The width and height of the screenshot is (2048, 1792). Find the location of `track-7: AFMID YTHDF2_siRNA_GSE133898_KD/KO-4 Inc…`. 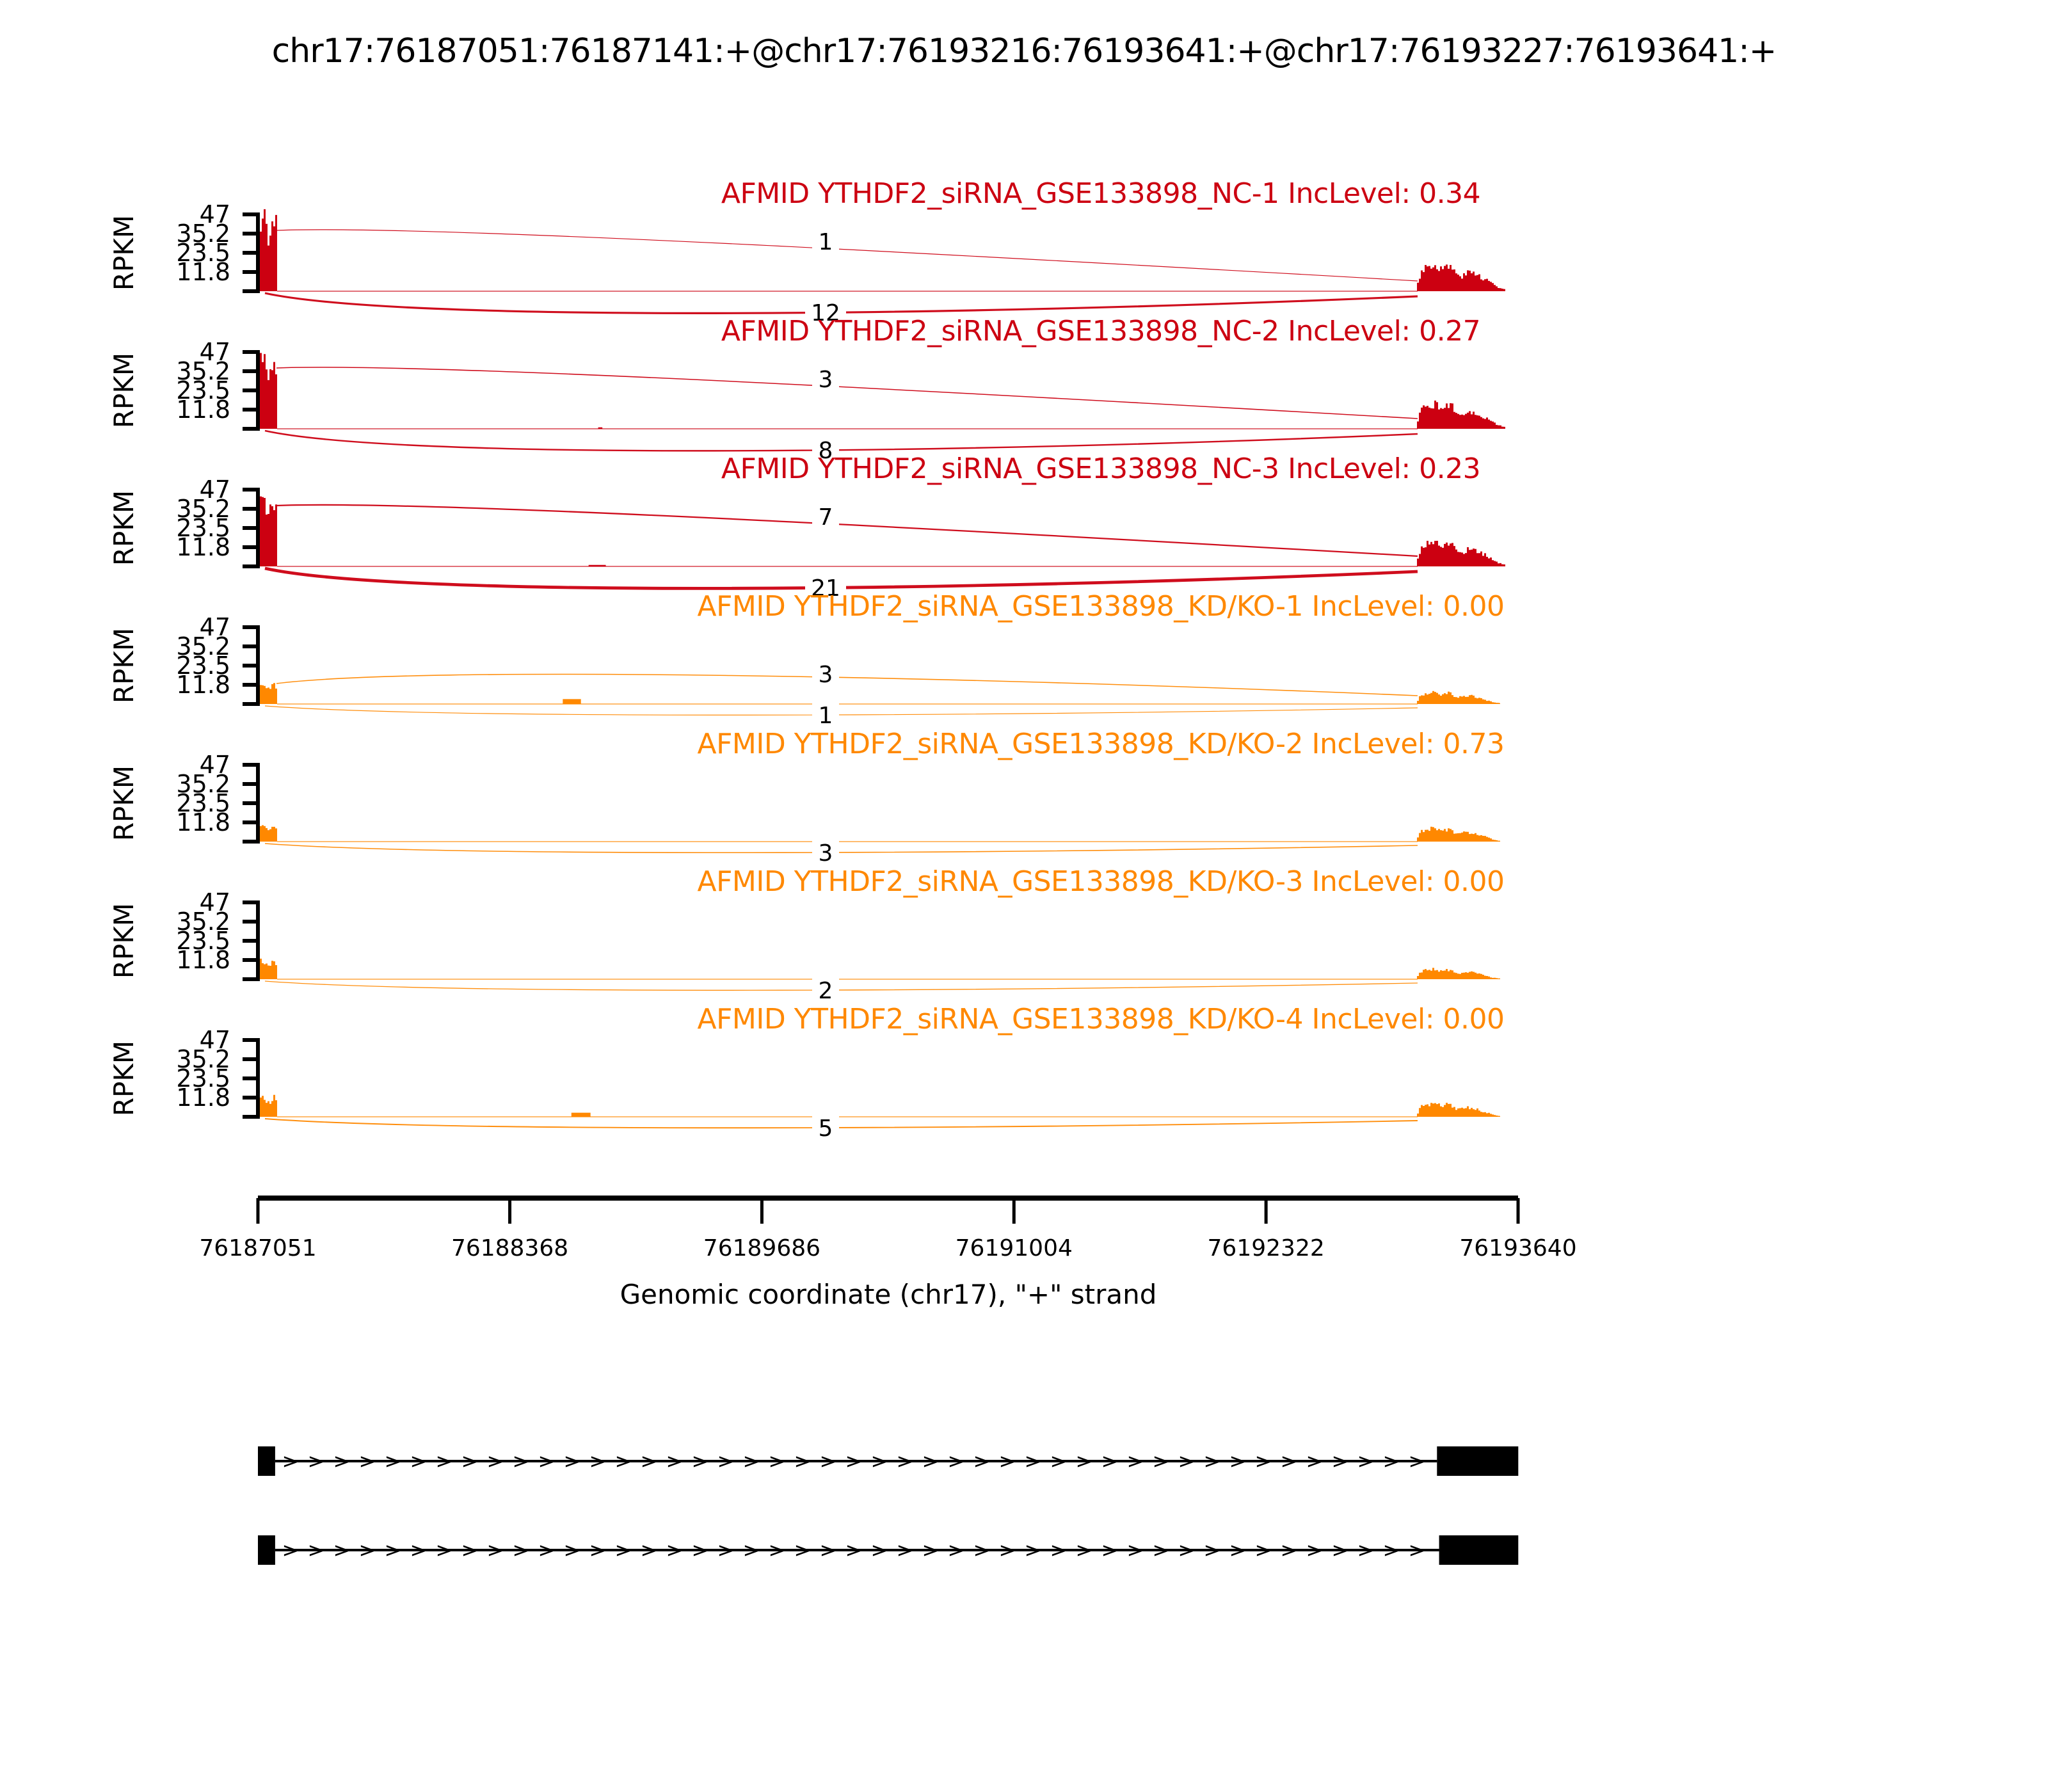

track-7: AFMID YTHDF2_siRNA_GSE133898_KD/KO-4 Inc… is located at coordinates (806, 1072).